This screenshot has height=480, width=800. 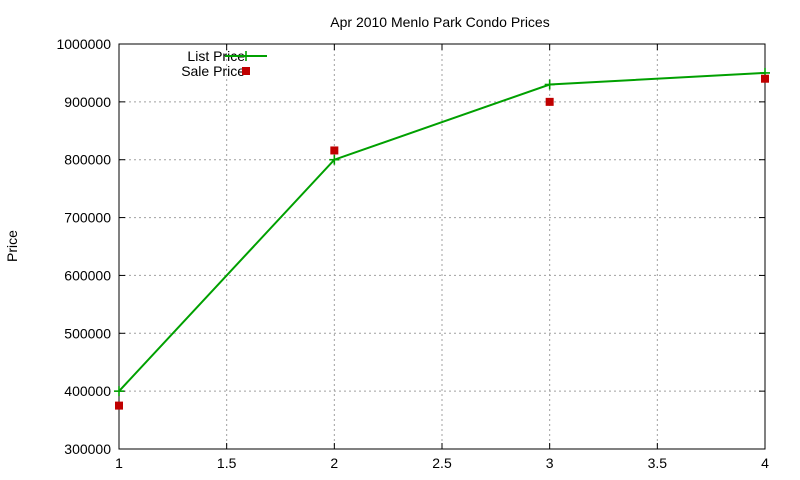 What do you see at coordinates (334, 463) in the screenshot?
I see `x-tick-label: 2` at bounding box center [334, 463].